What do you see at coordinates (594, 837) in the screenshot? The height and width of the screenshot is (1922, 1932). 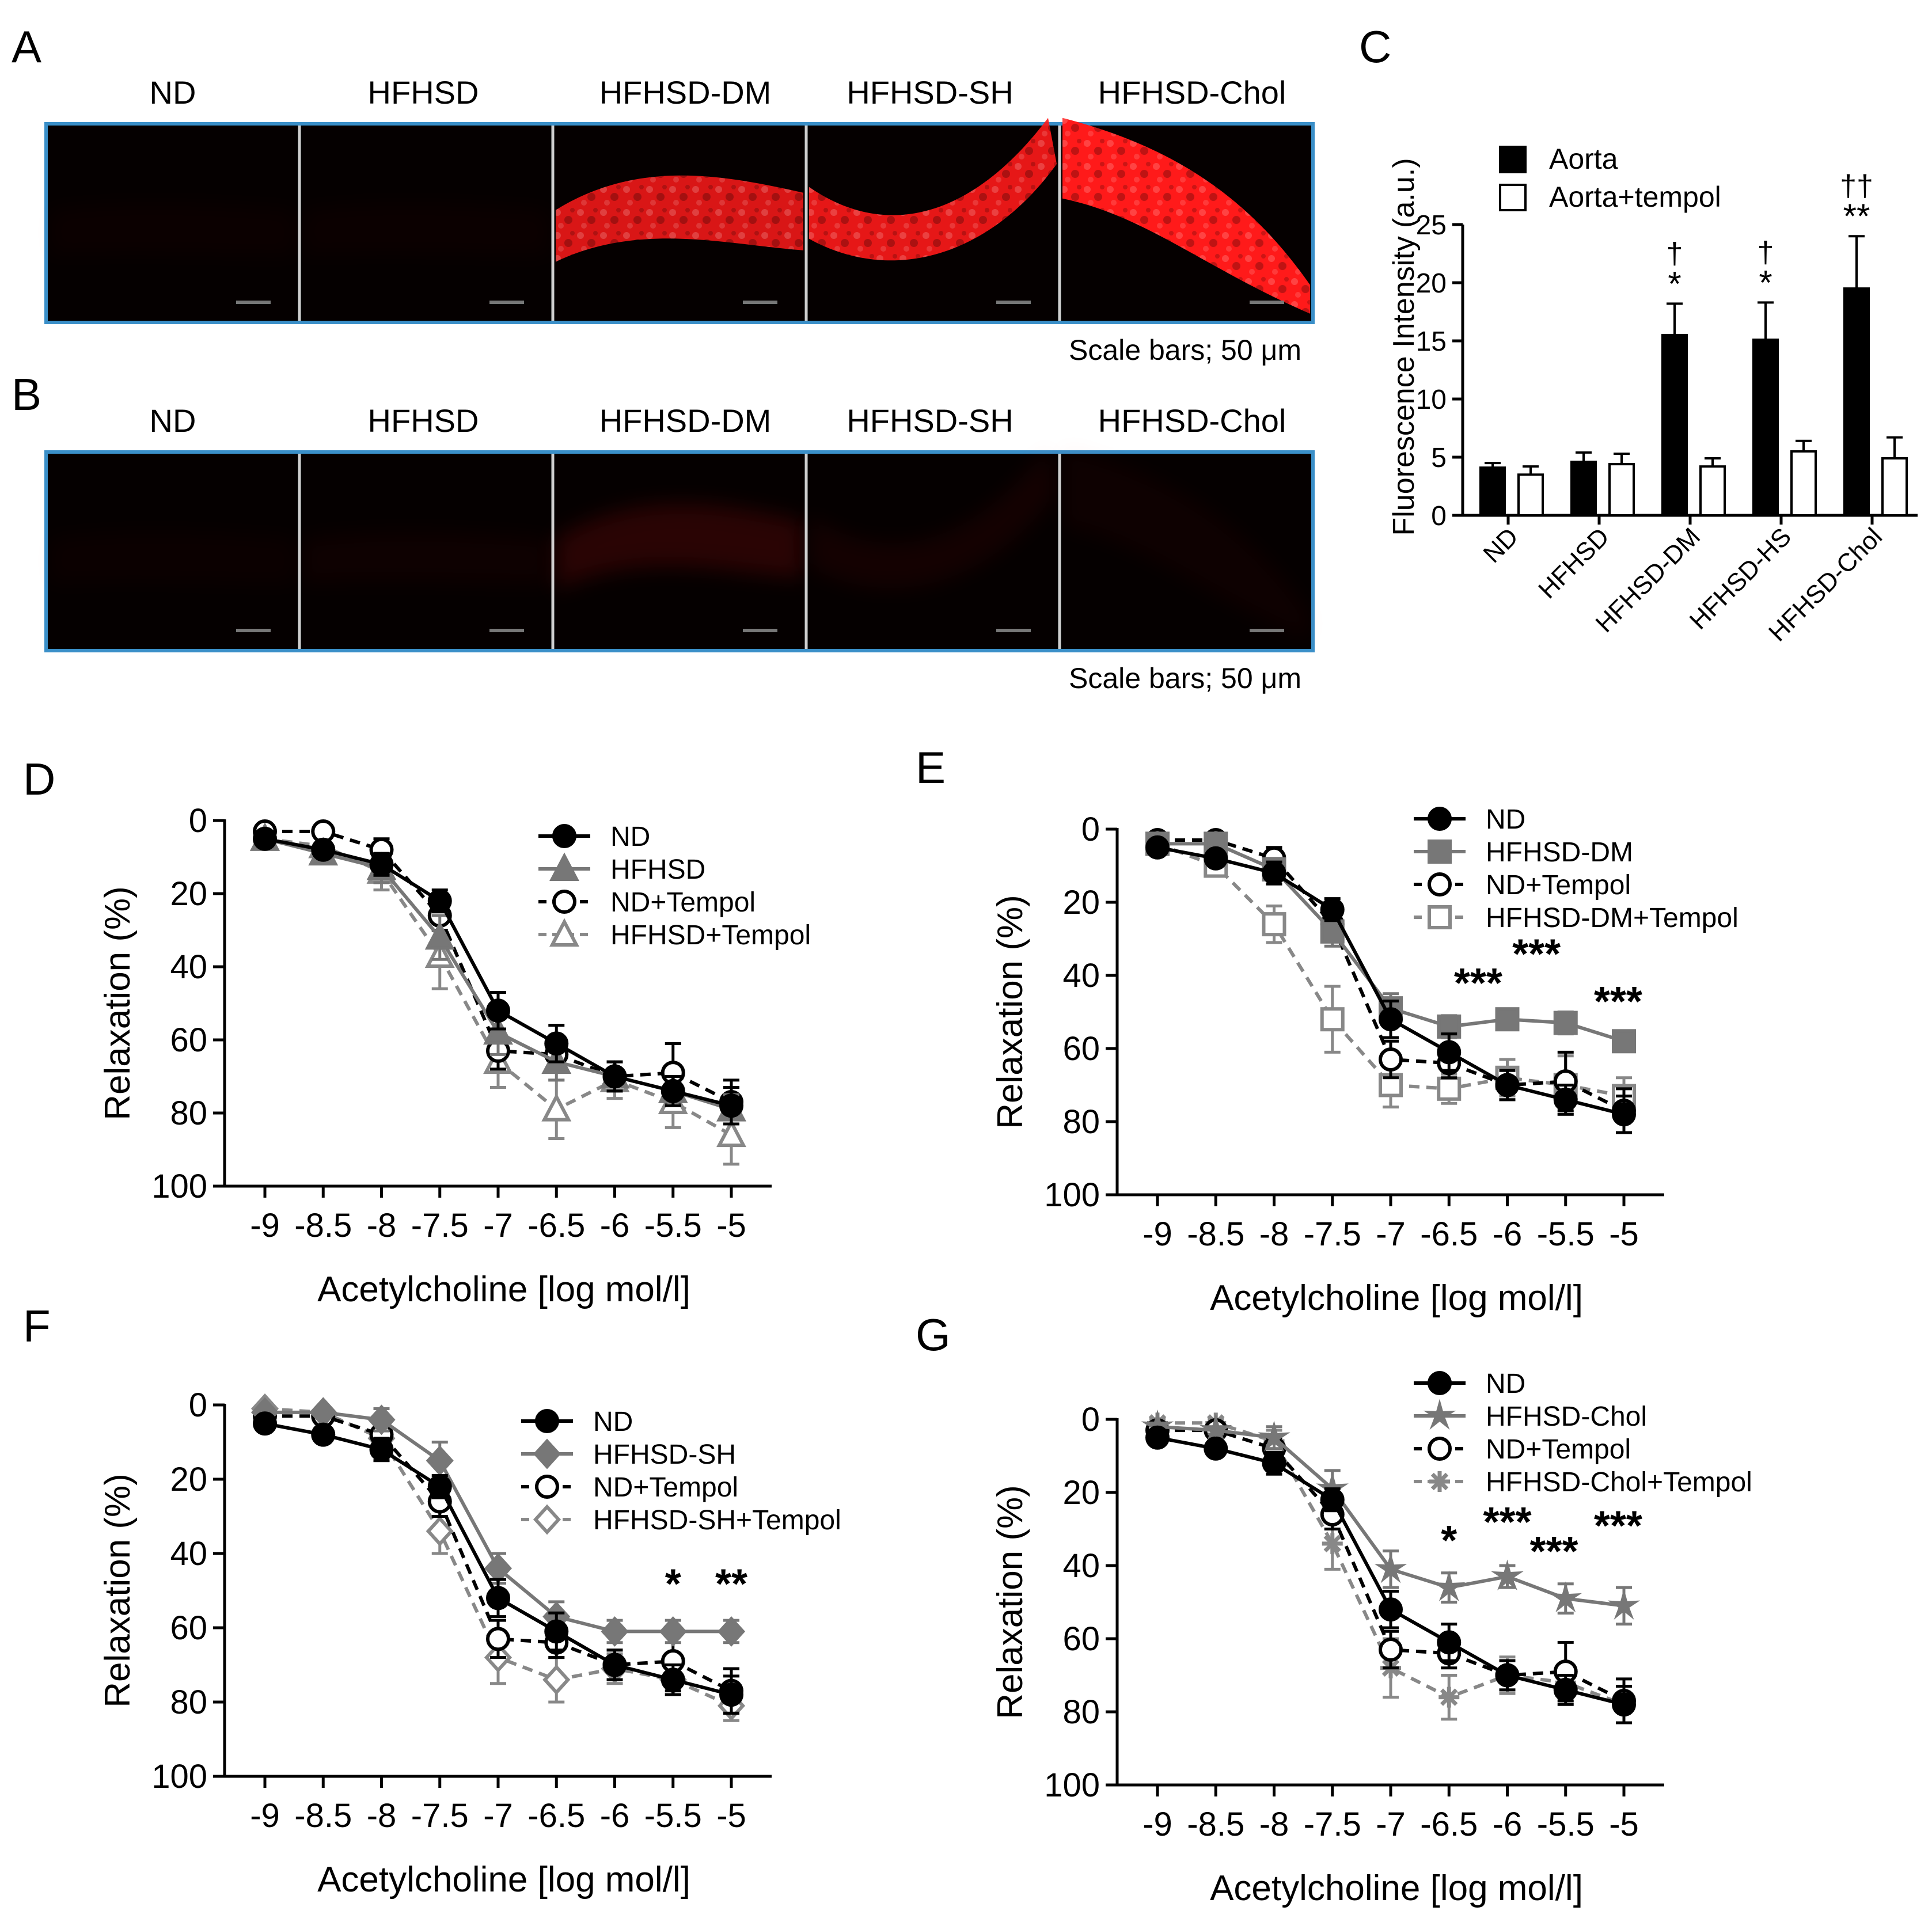 I see `legend-entry-0: ND` at bounding box center [594, 837].